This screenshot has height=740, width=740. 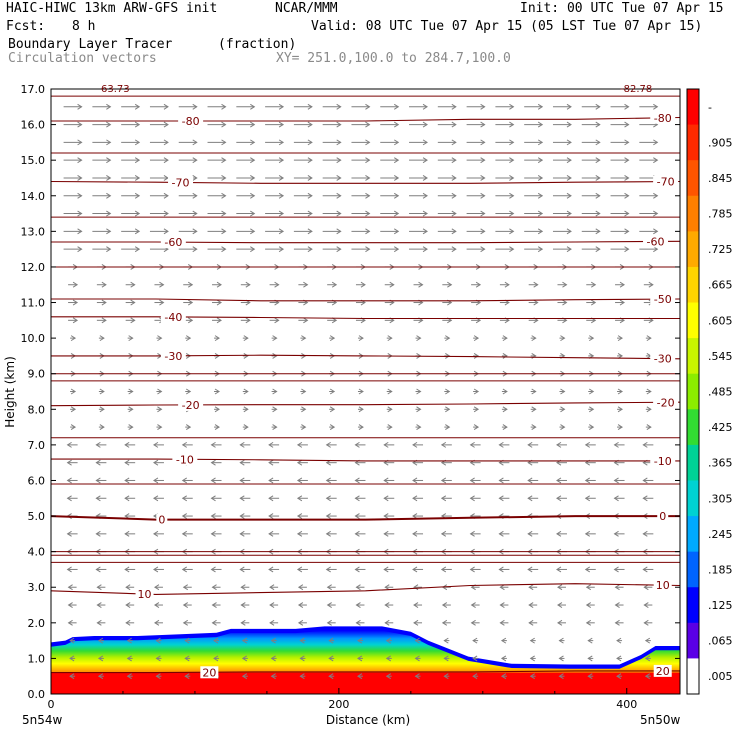 I want to click on colorbar-label: .365, so click(x=720, y=463).